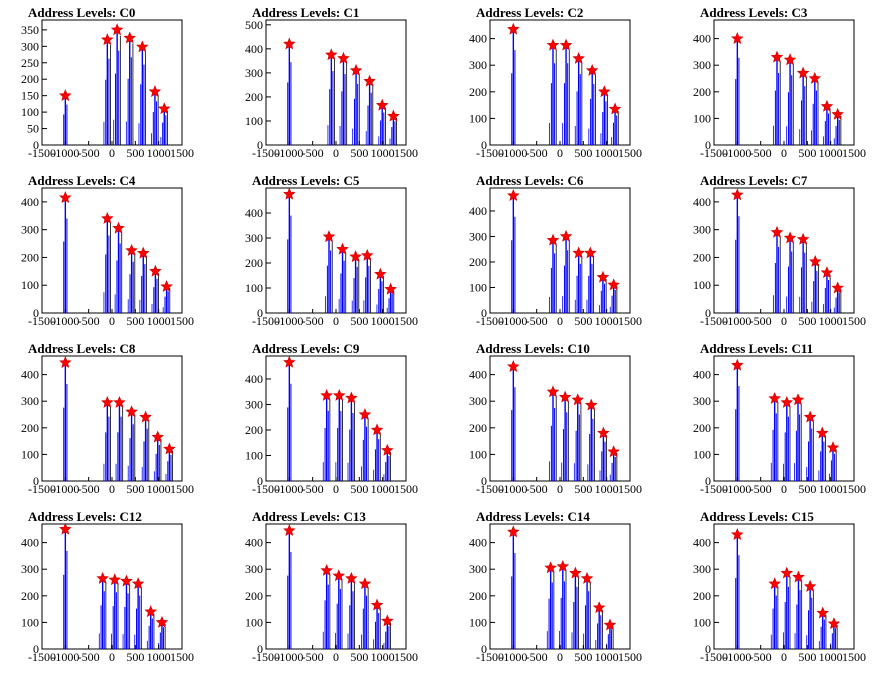 The image size is (896, 677). What do you see at coordinates (754, 12) in the screenshot?
I see `chart-title: Address Levels: C3` at bounding box center [754, 12].